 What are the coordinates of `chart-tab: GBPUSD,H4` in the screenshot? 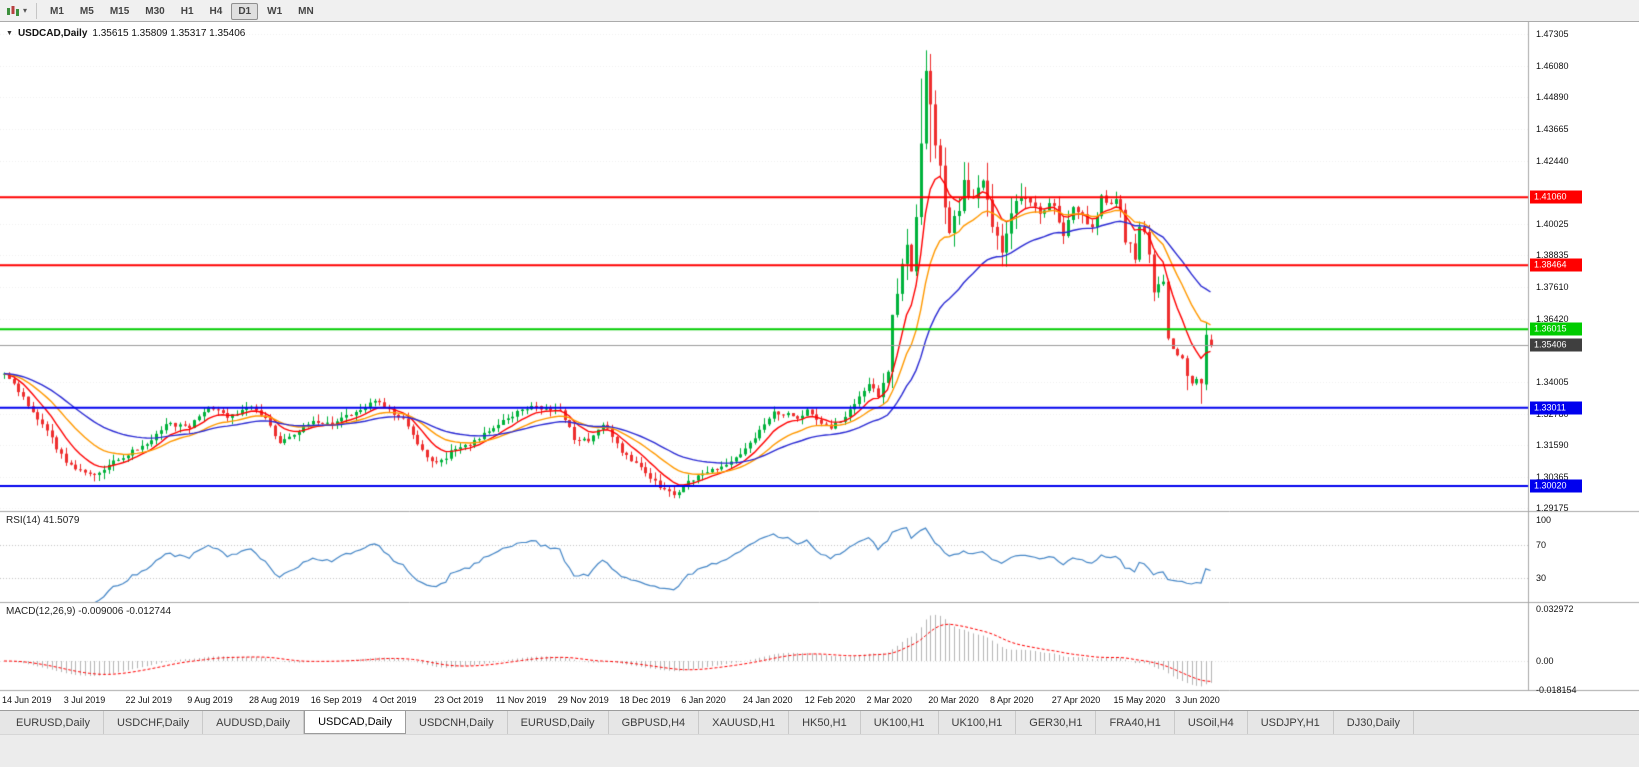 It's located at (654, 722).